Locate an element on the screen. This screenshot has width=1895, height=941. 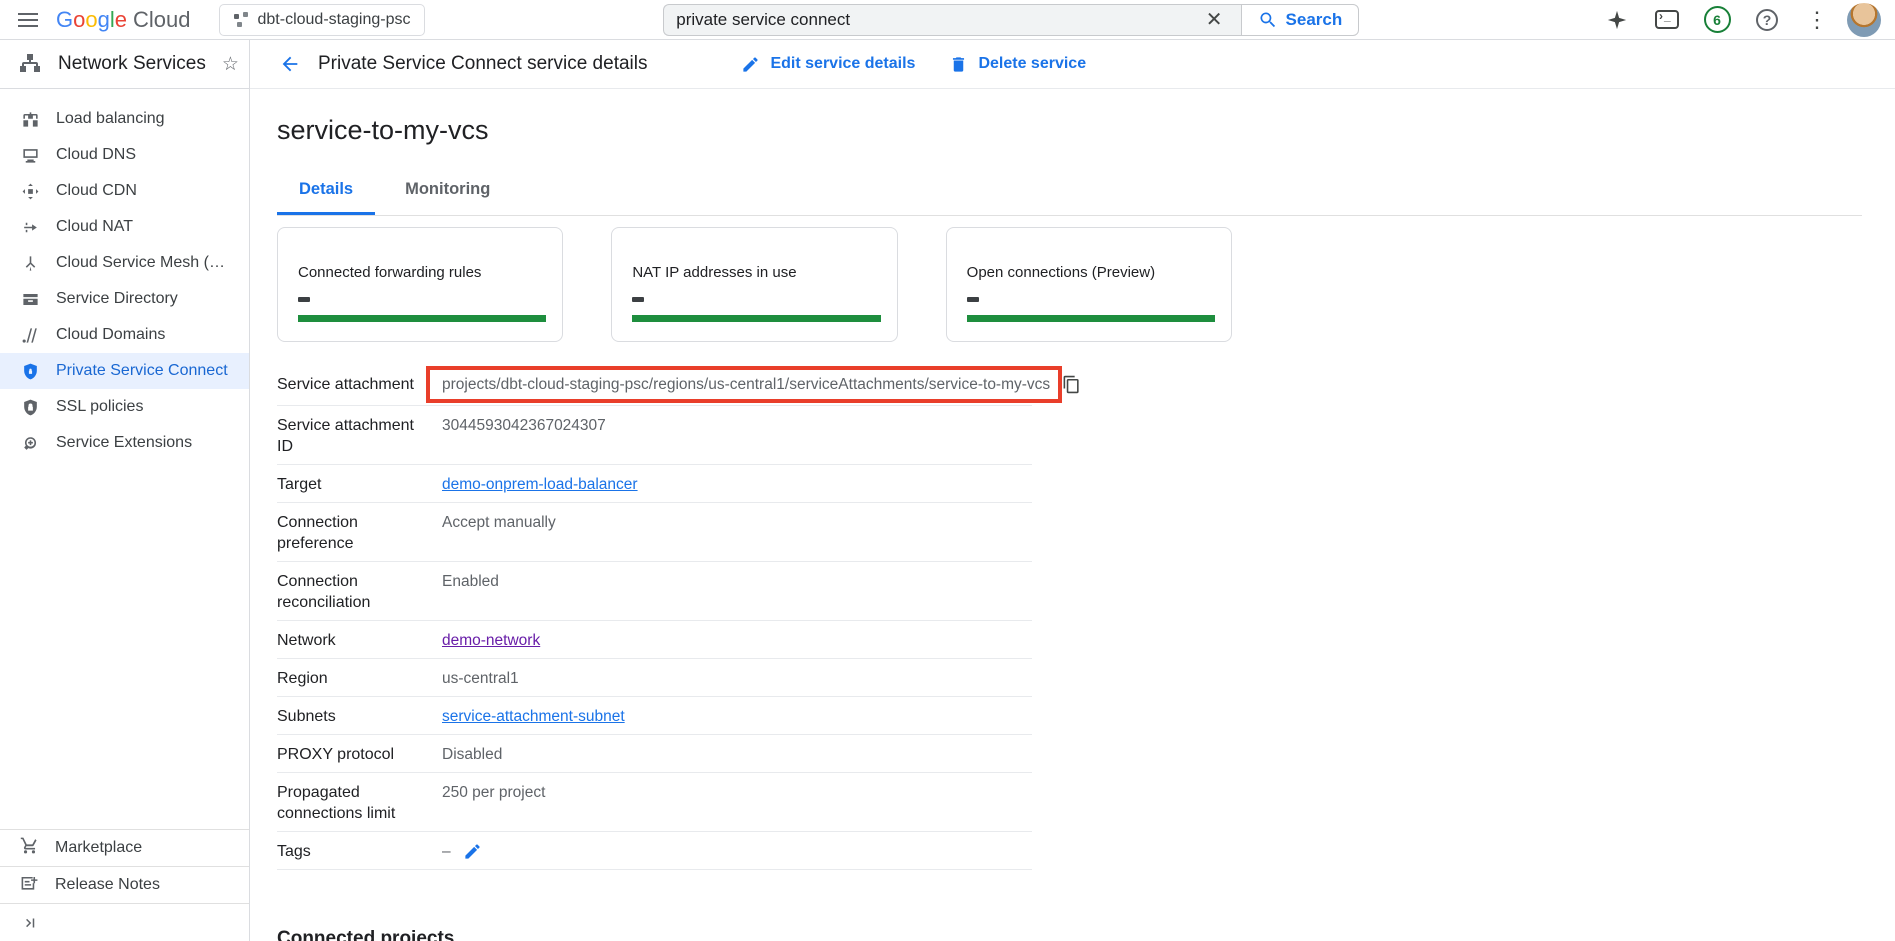
trash-icon is located at coordinates (959, 64).